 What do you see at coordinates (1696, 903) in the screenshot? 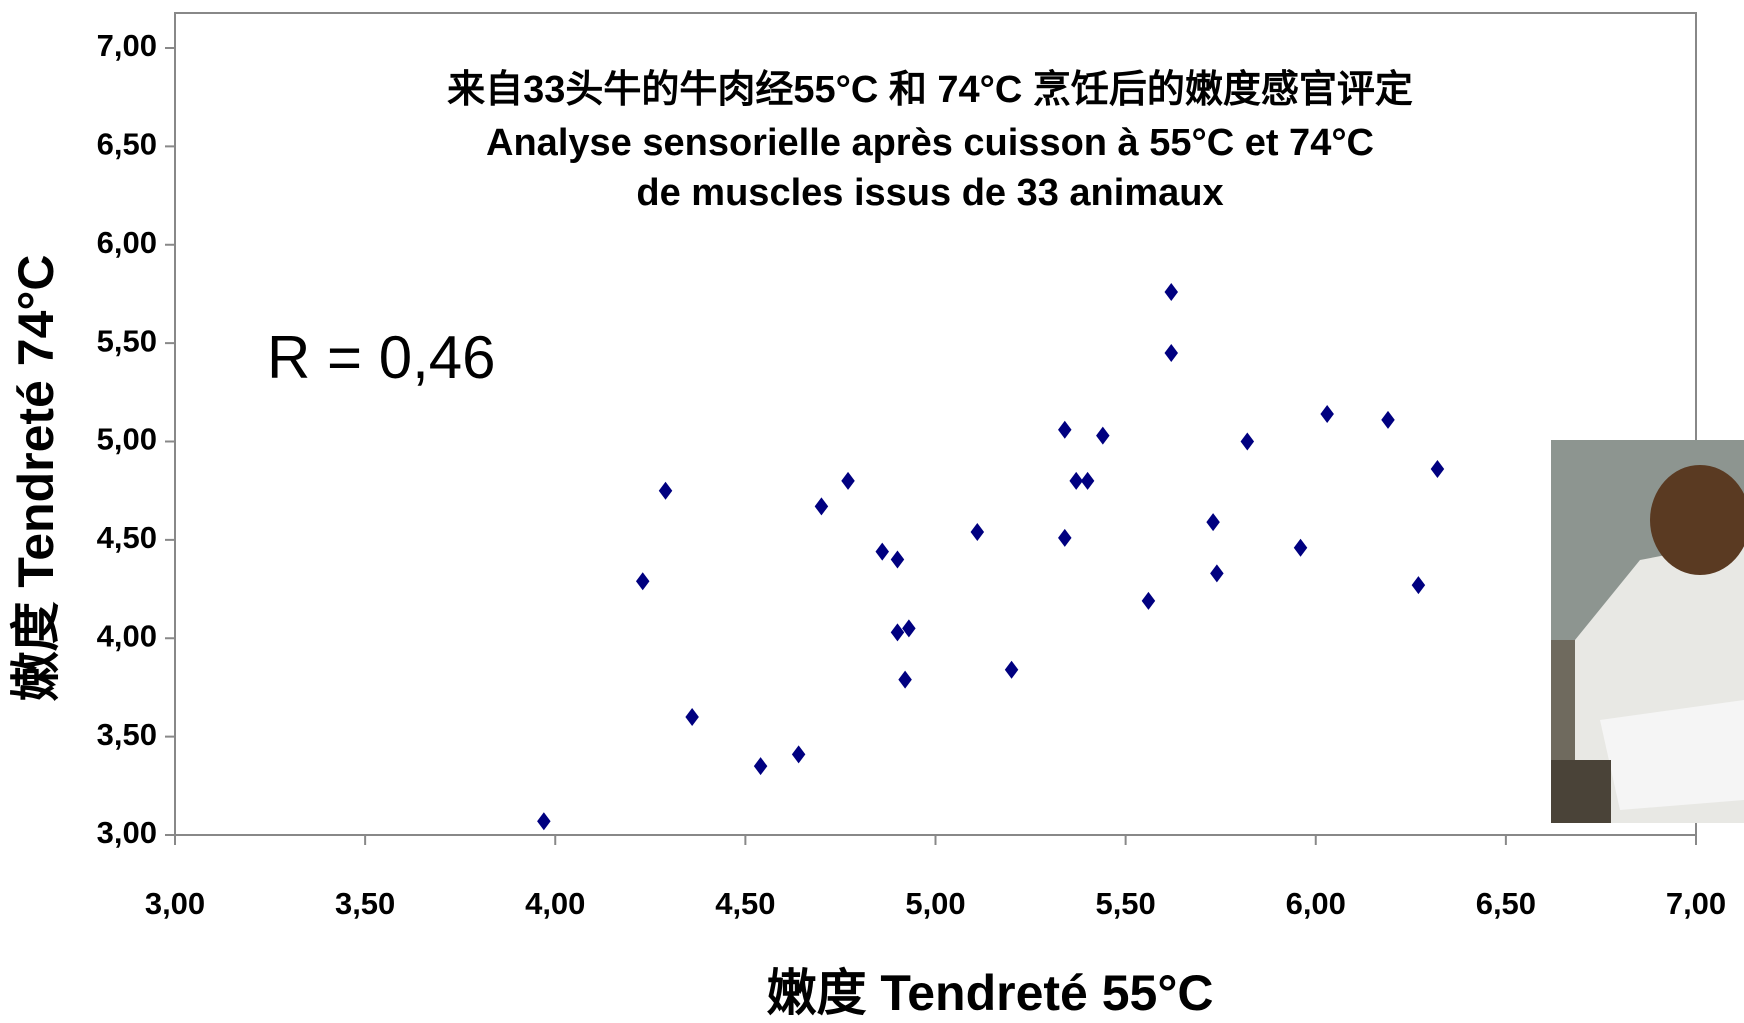
I see `x-tick-label: 7,00` at bounding box center [1696, 903].